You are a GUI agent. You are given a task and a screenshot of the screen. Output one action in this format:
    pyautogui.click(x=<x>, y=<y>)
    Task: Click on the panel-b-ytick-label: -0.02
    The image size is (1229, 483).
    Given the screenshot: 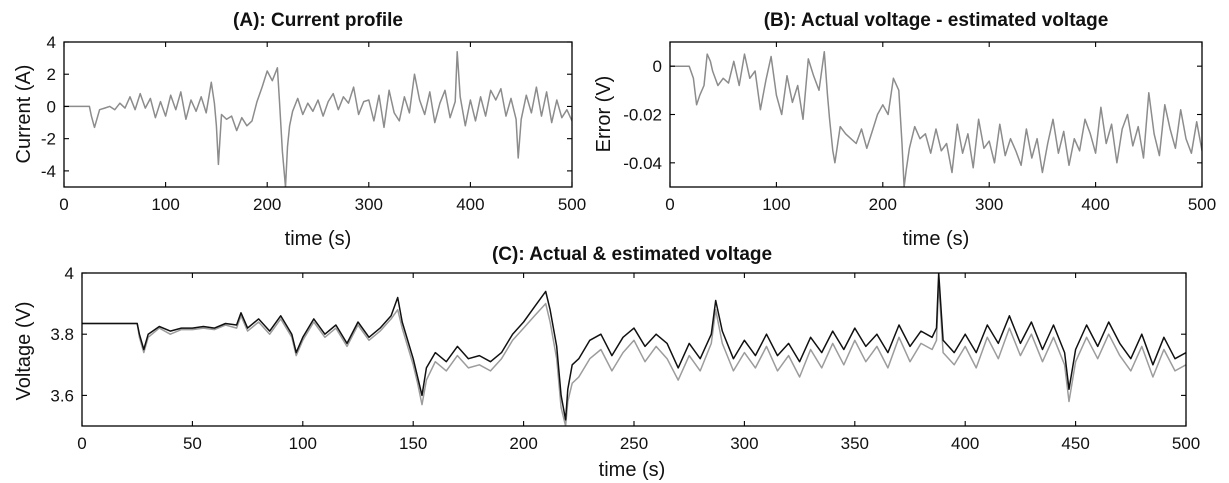 What is the action you would take?
    pyautogui.click(x=642, y=115)
    